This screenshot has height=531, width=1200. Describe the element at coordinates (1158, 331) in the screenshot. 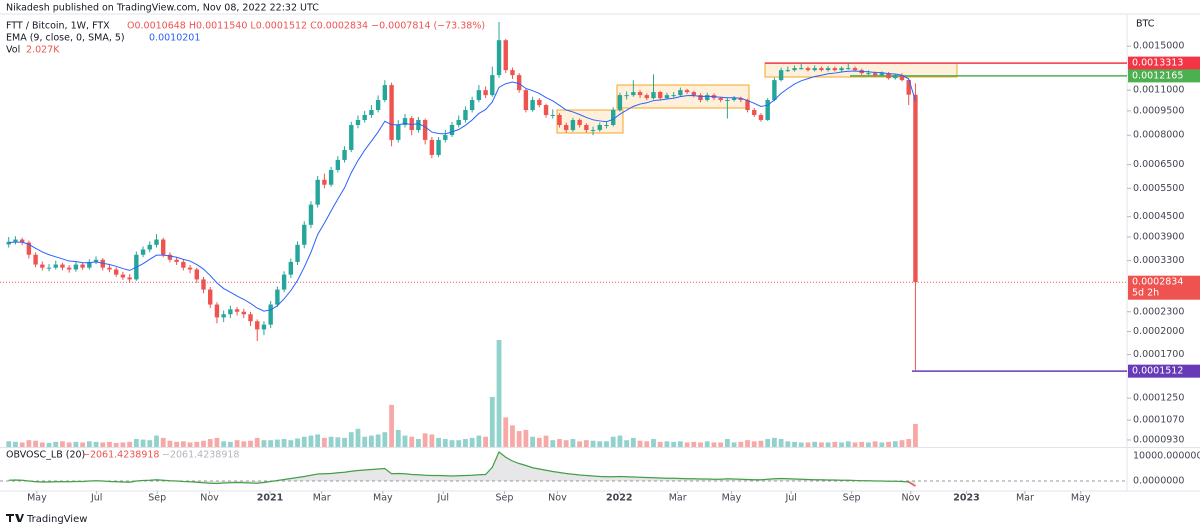

I see `y-tick-label: 0.0002000` at that location.